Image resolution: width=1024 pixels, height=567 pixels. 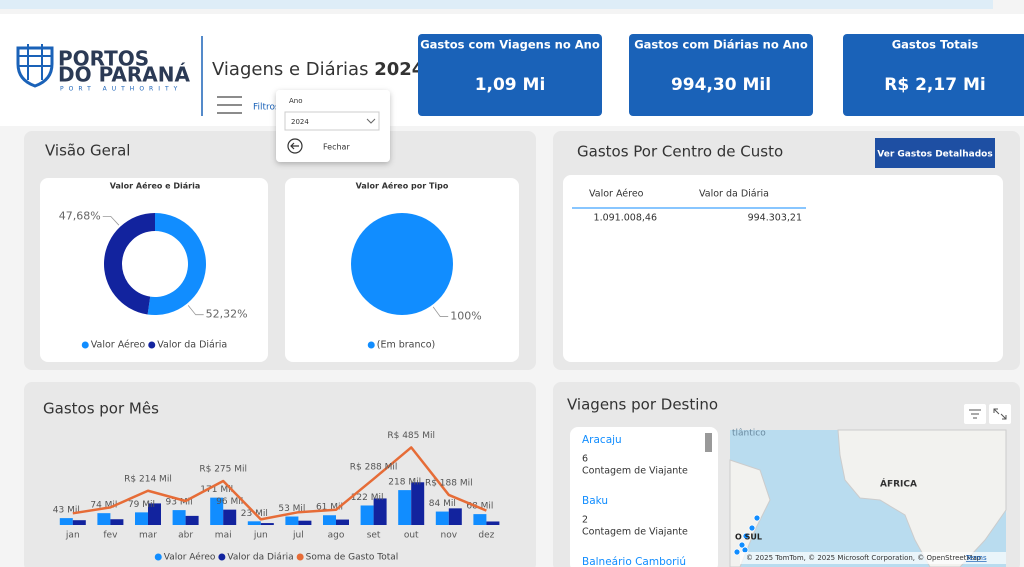 I want to click on kpi-title: Gastos com Viagens no Ano, so click(x=510, y=45).